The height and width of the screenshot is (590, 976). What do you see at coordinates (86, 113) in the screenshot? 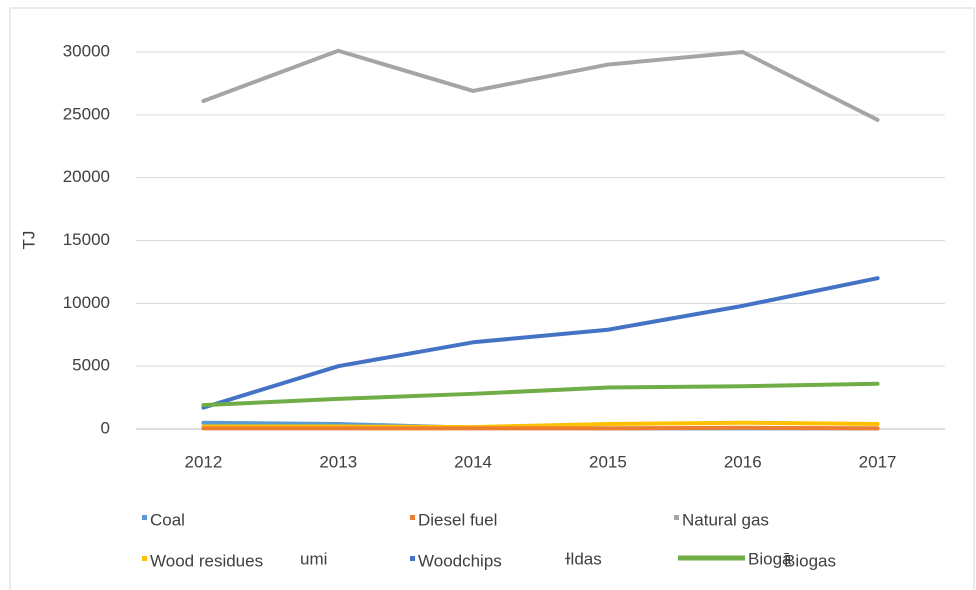
I see `y-tick-label: 25000` at bounding box center [86, 113].